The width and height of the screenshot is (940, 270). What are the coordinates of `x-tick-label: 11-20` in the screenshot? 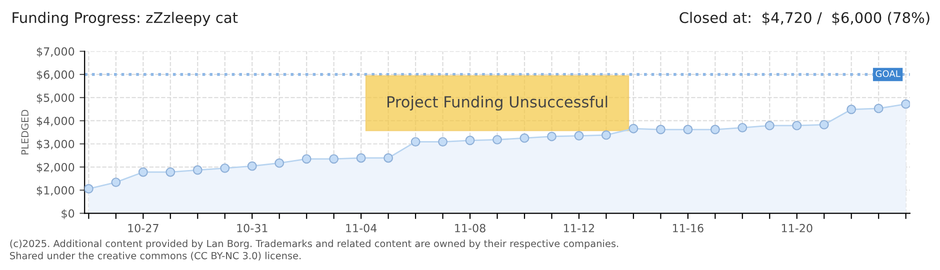 It's located at (797, 228).